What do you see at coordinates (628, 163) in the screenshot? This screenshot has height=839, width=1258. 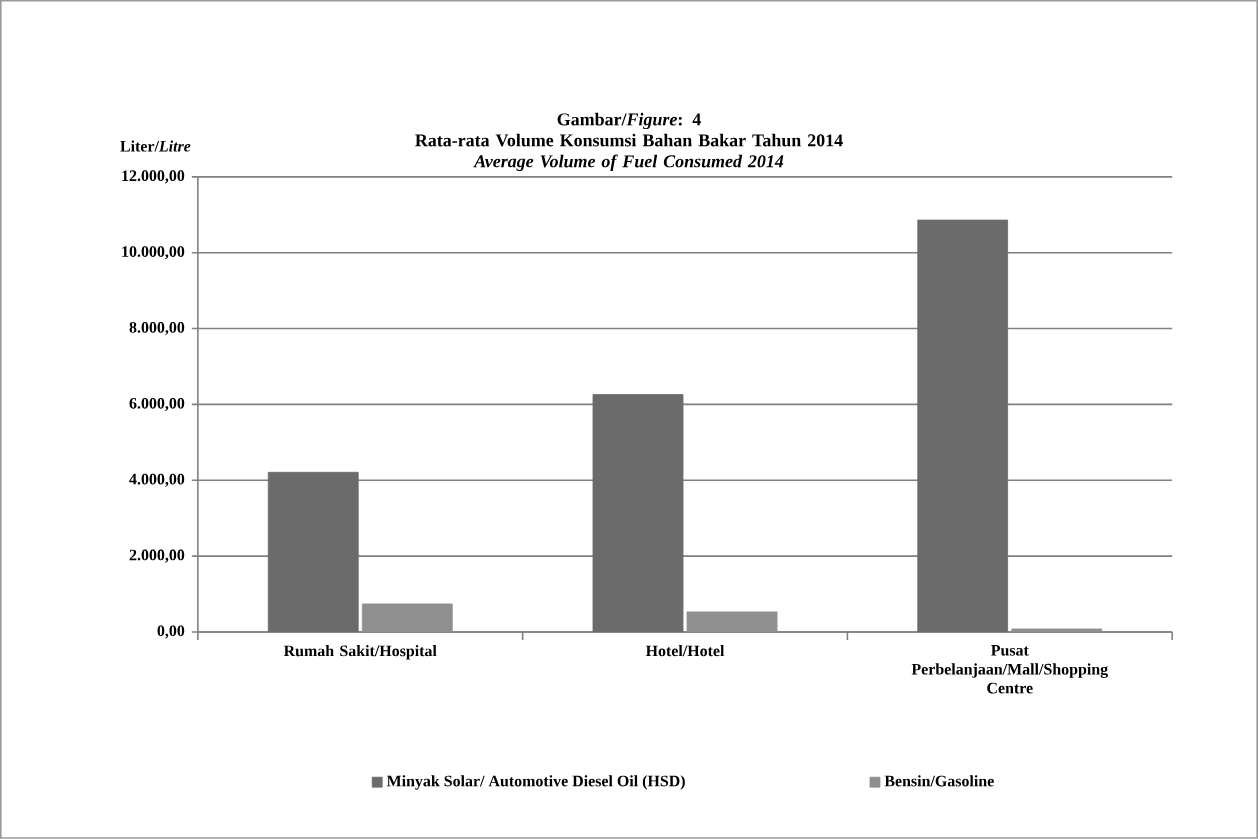 I see `chart-subtitle: Average Volume of Fuel Consumed 2014` at bounding box center [628, 163].